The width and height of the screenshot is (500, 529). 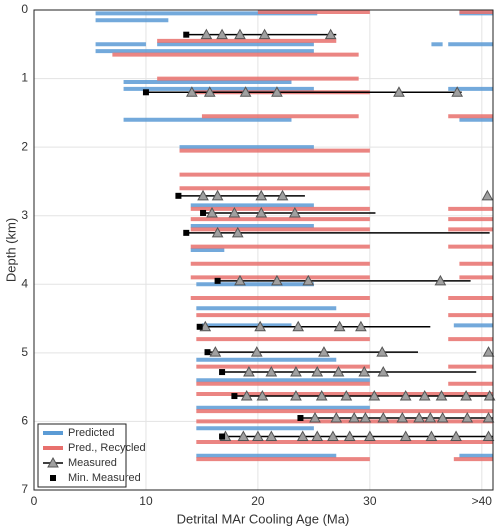 What do you see at coordinates (92, 463) in the screenshot?
I see `legend-label: Measured` at bounding box center [92, 463].